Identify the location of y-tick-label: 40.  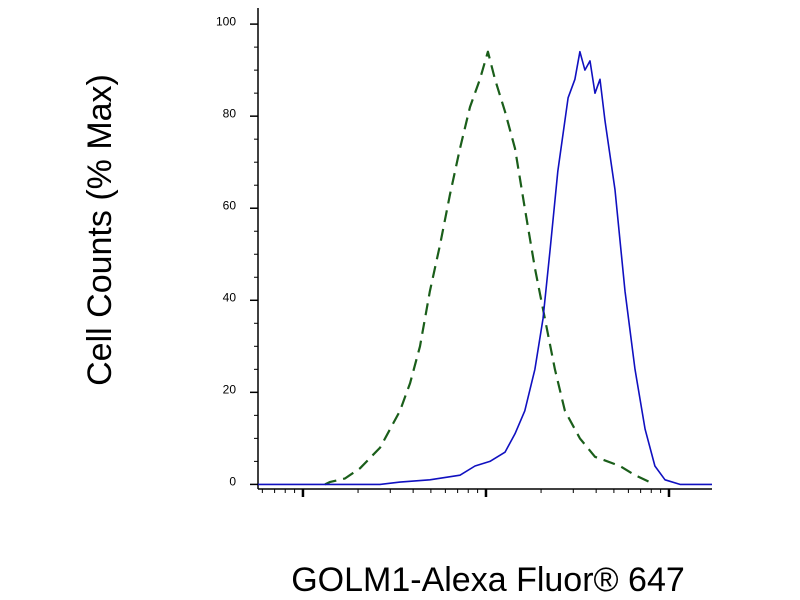
(230, 297).